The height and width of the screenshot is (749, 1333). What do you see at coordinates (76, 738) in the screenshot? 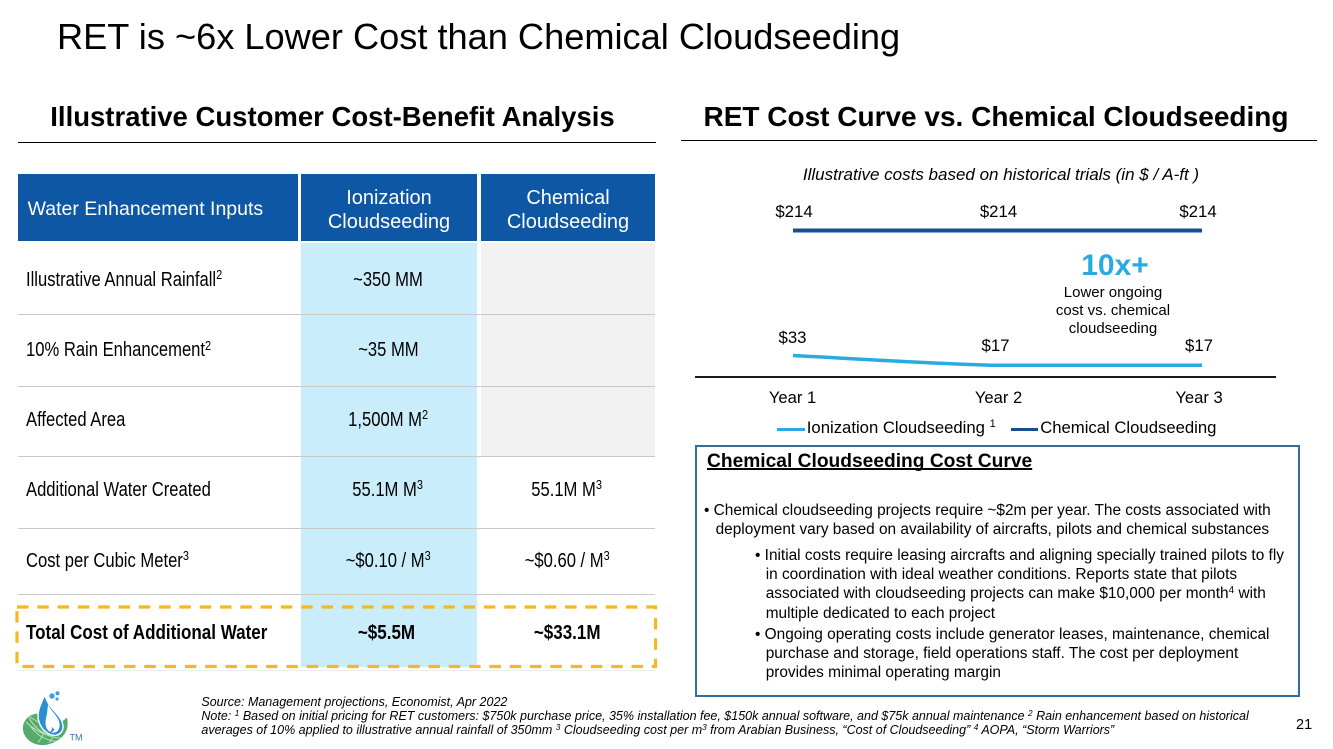
I see `svg-text: TM` at bounding box center [76, 738].